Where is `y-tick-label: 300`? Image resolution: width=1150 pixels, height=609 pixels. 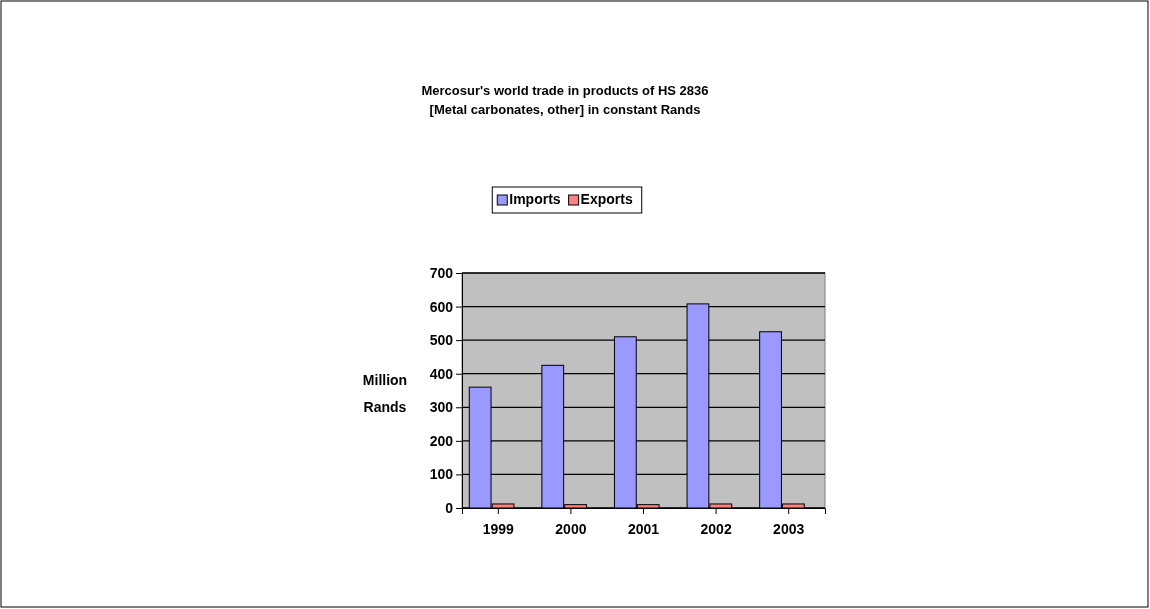
y-tick-label: 300 is located at coordinates (441, 407).